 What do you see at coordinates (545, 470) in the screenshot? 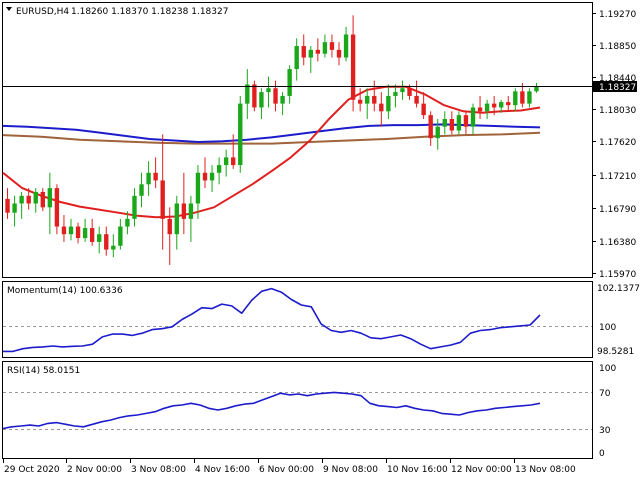
I see `time-label: 13 Nov 08:00` at bounding box center [545, 470].